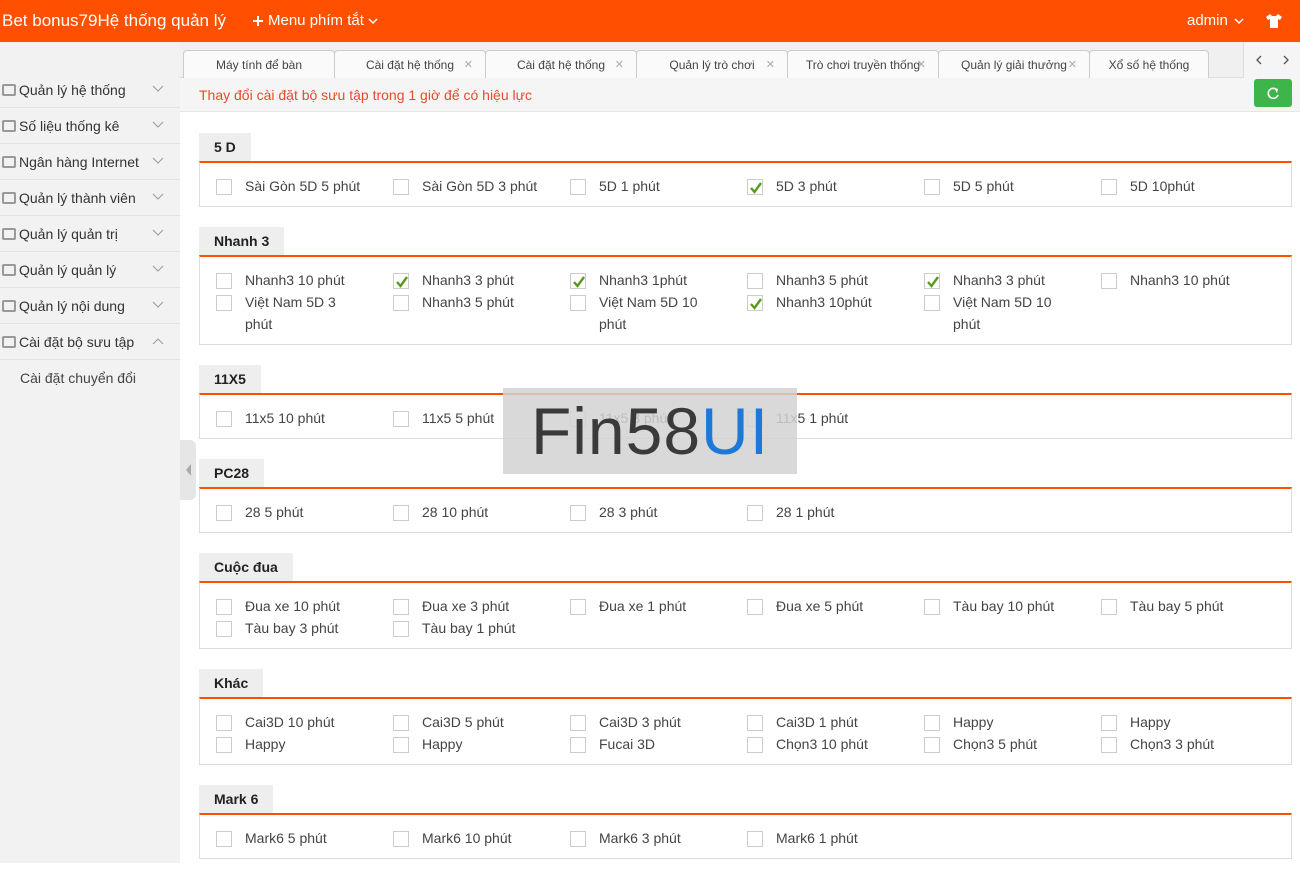  Describe the element at coordinates (658, 512) in the screenshot. I see `checkbox-item: 28 3 phút` at that location.